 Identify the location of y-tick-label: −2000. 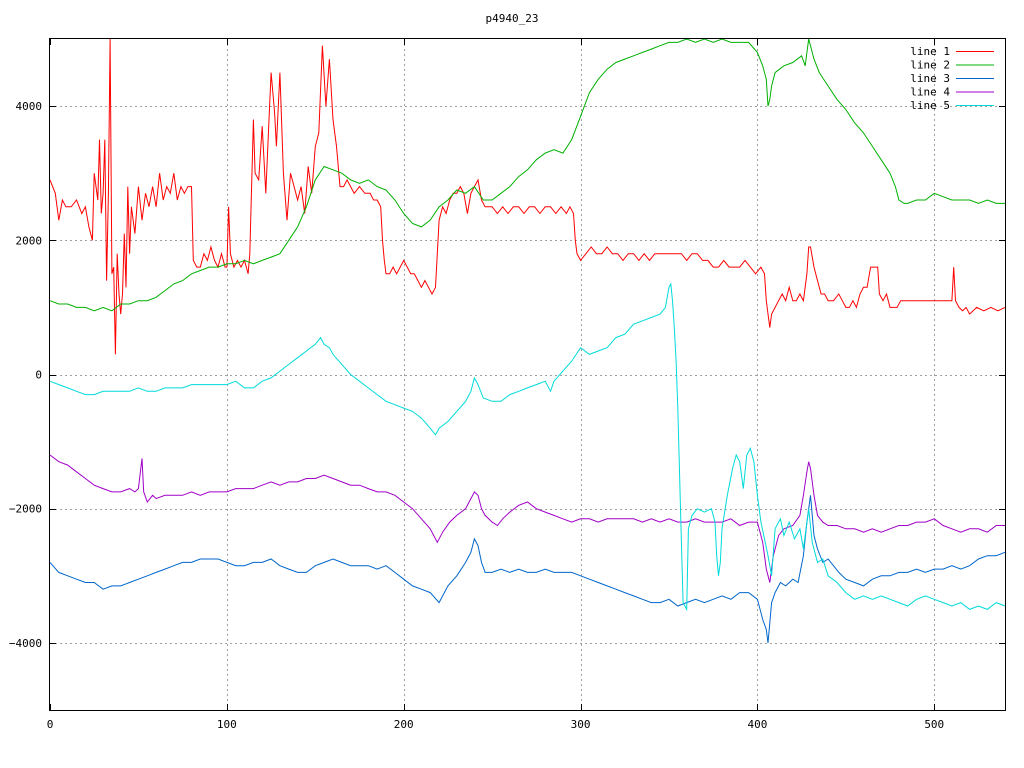
(25, 509).